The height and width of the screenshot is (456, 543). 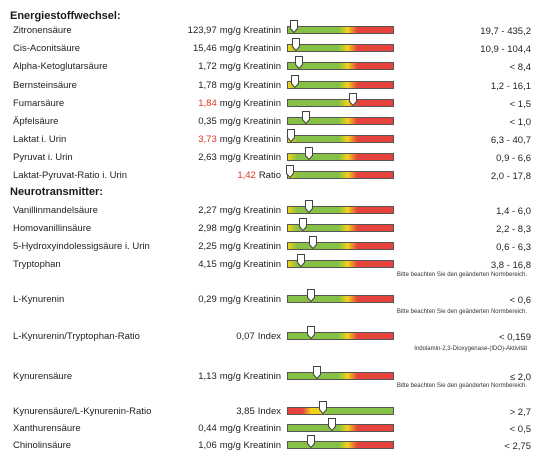 I want to click on analyte-value: 2,63 mg/g Kreatinin, so click(x=239, y=157).